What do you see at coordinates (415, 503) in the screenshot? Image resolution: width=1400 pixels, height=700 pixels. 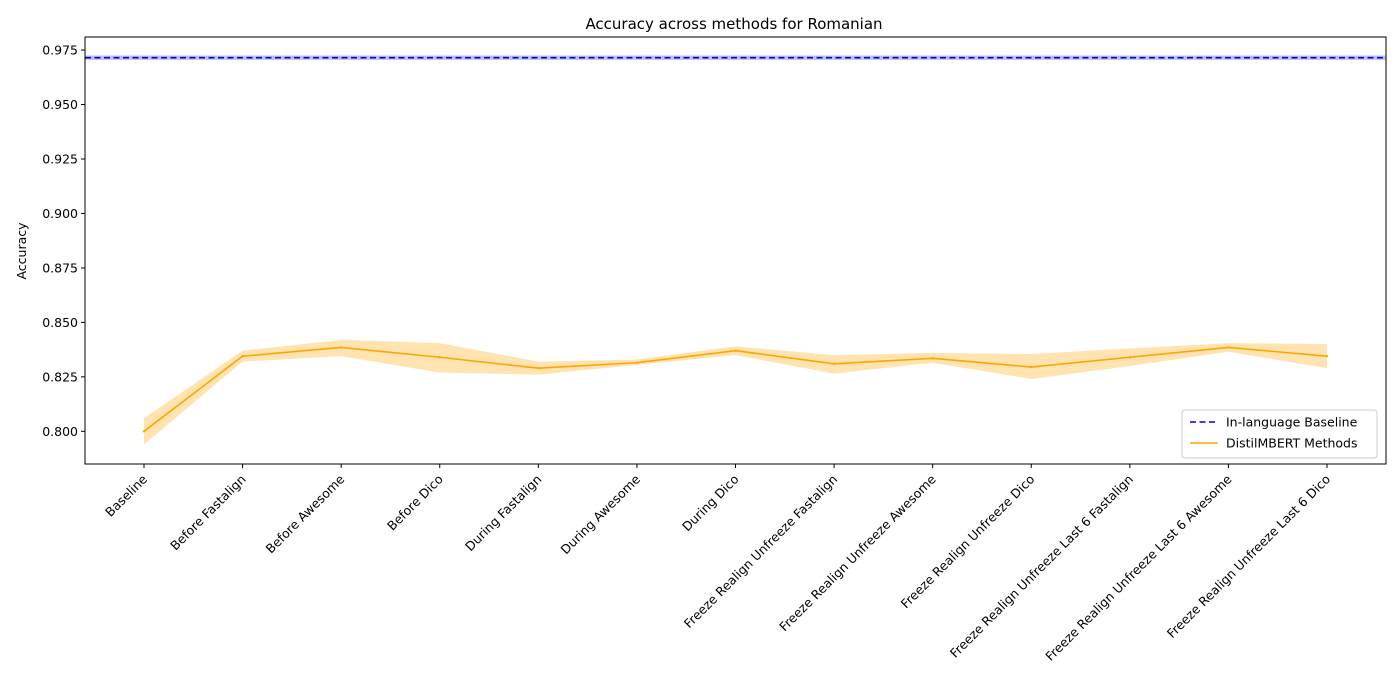 I see `x-tick-label-4: Before Dico` at bounding box center [415, 503].